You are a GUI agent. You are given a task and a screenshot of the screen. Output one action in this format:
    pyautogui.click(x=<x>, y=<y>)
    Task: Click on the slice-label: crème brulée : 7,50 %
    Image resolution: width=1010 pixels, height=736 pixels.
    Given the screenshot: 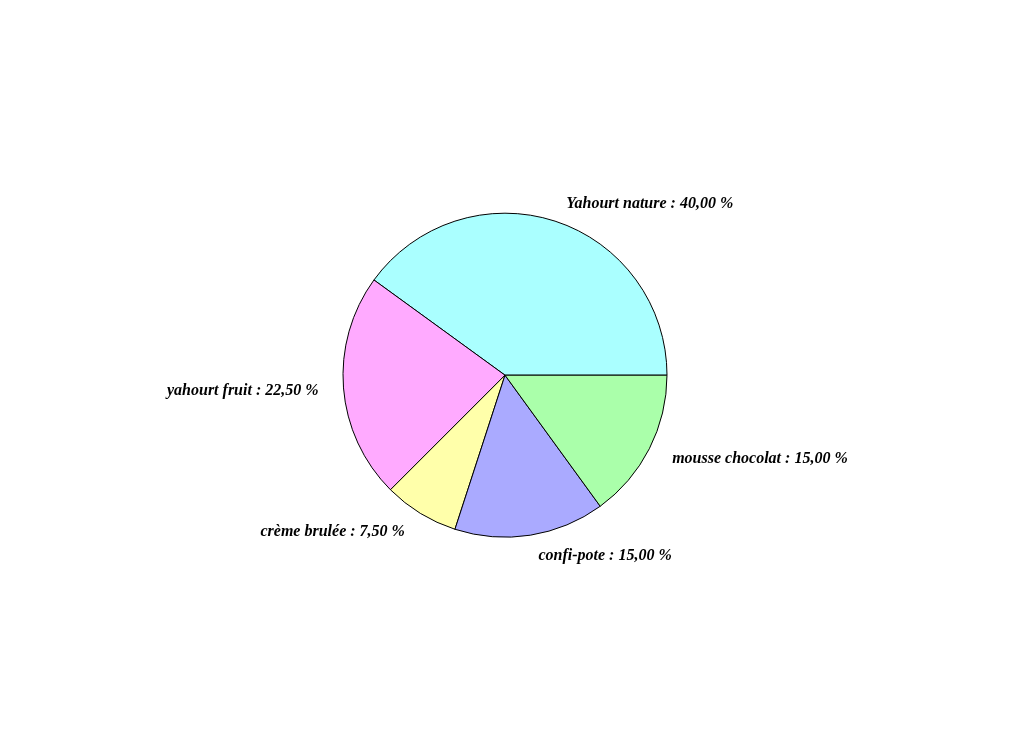 What is the action you would take?
    pyautogui.click(x=332, y=530)
    